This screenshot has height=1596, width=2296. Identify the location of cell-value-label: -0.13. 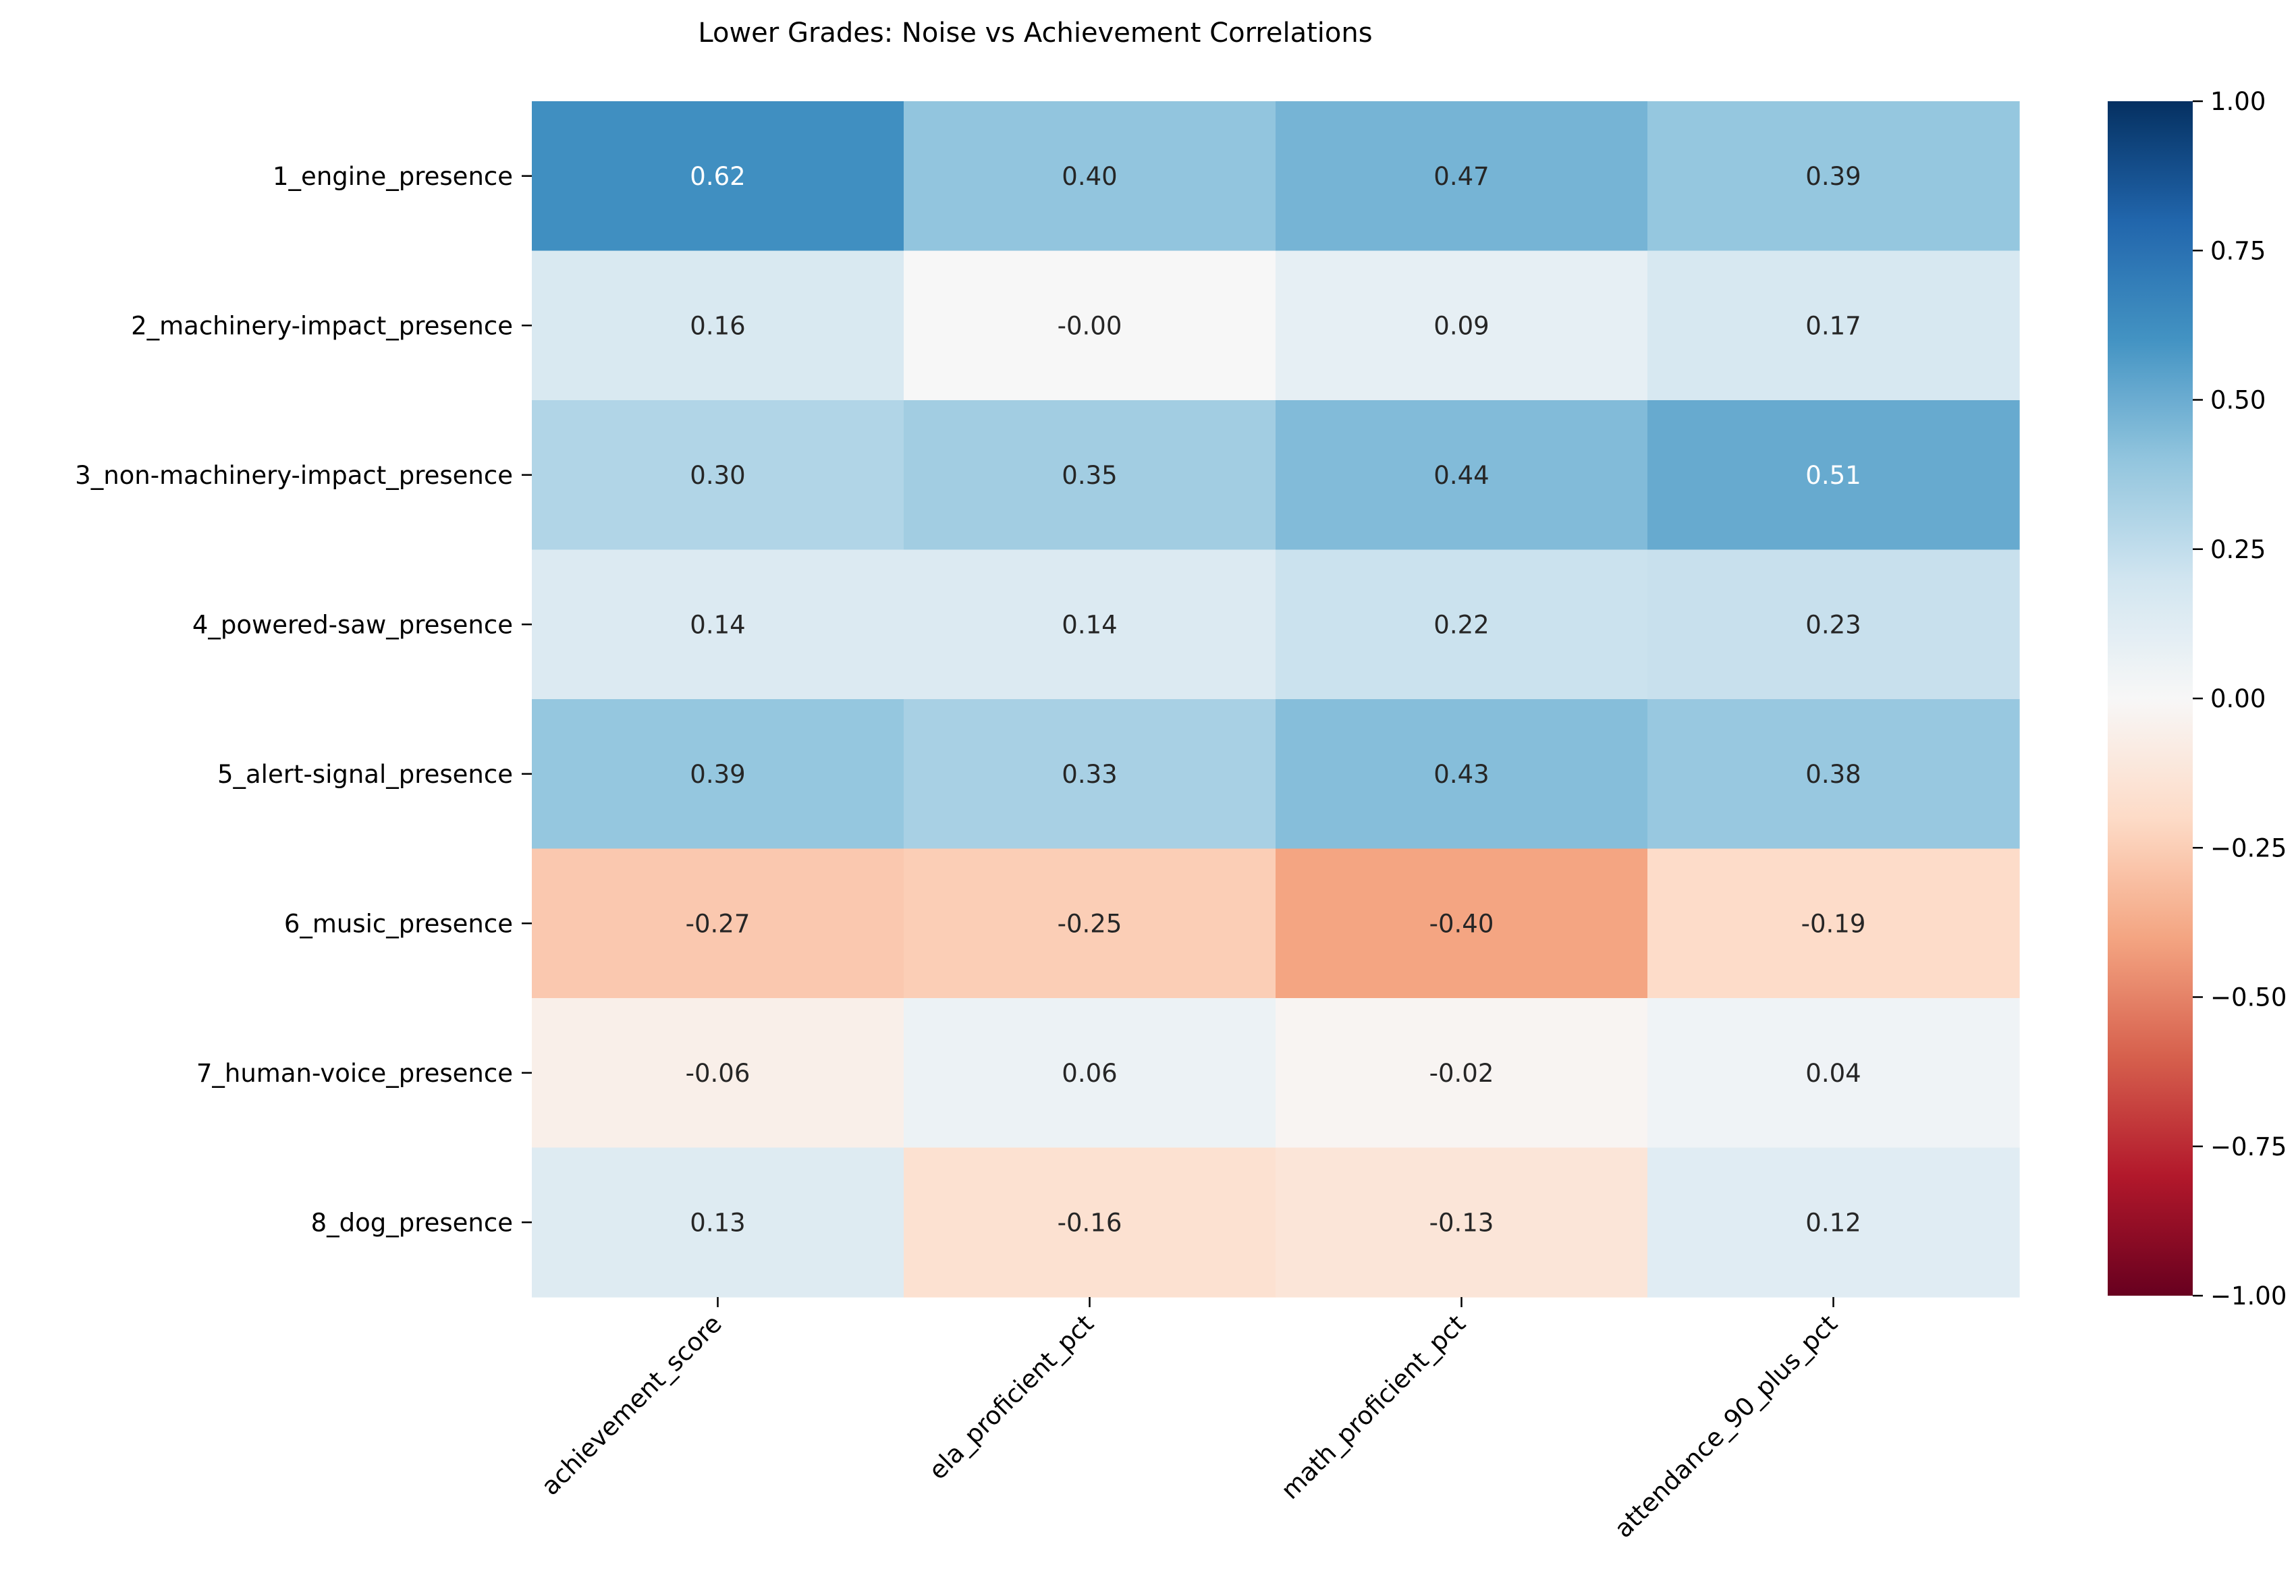
(1462, 1222).